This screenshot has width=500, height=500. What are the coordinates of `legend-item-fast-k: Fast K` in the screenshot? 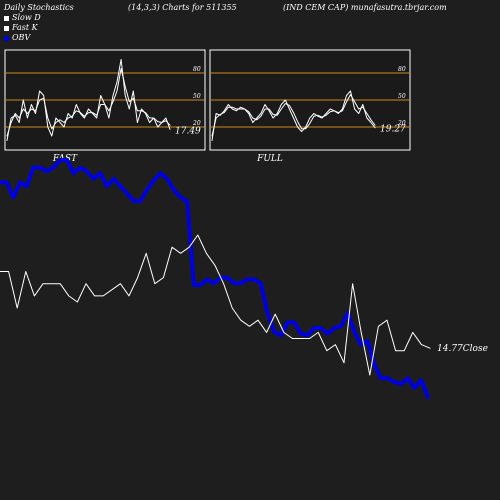 It's located at (21, 27).